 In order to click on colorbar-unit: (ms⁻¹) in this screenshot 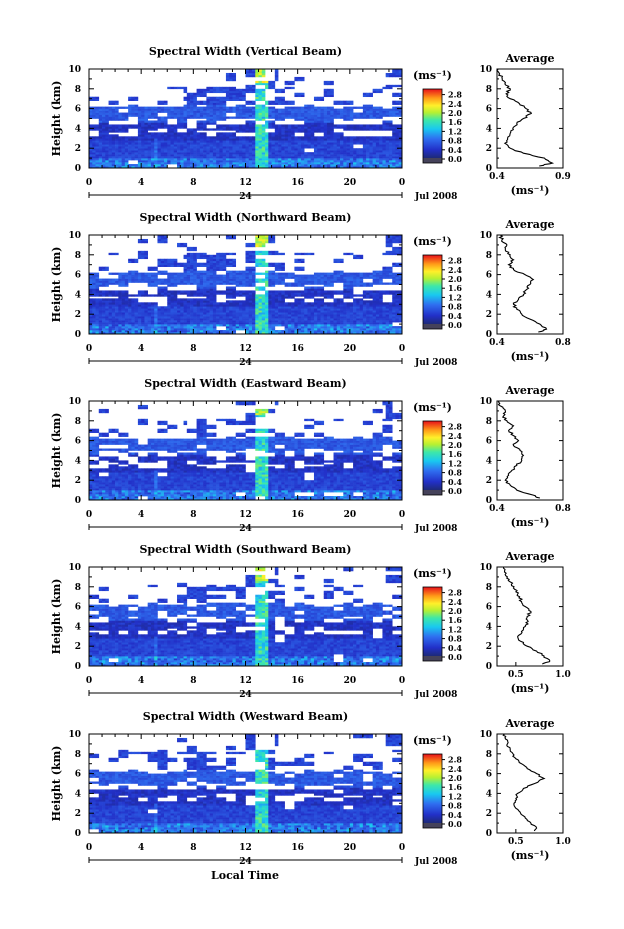, I will do `click(432, 75)`.